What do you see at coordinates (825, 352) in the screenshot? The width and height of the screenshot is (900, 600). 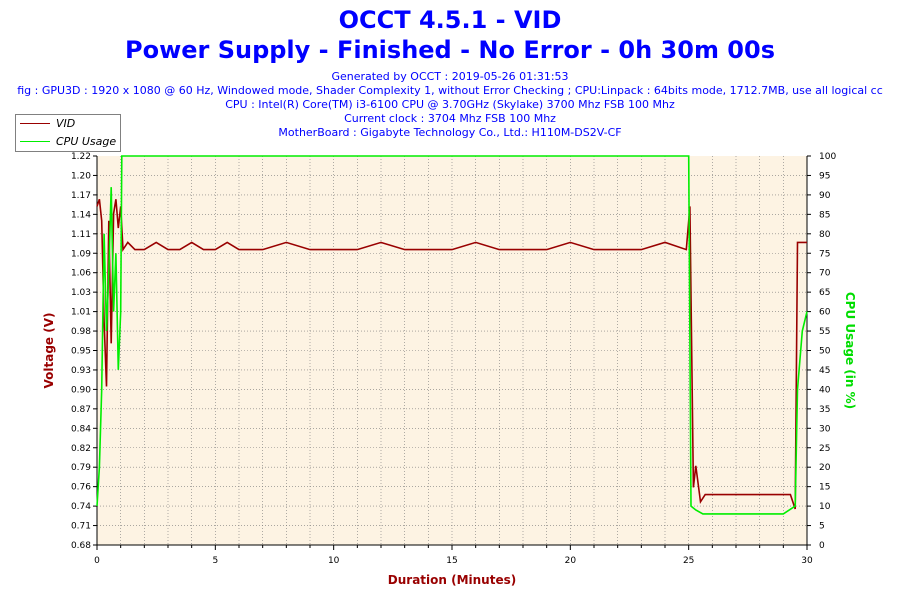 I see `y2-tick-label: 50` at bounding box center [825, 352].